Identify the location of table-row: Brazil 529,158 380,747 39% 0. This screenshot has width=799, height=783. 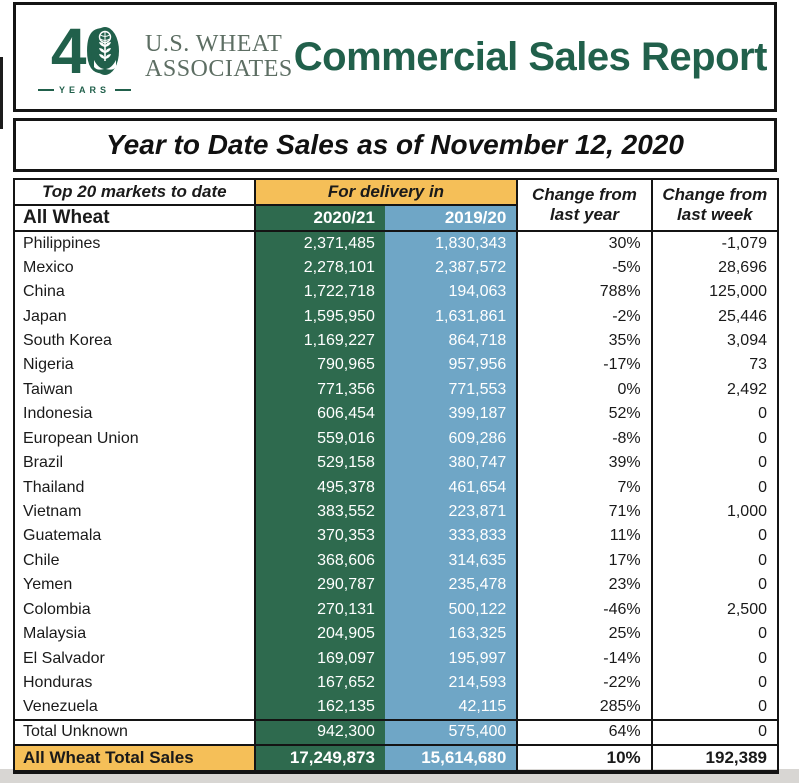
(396, 463).